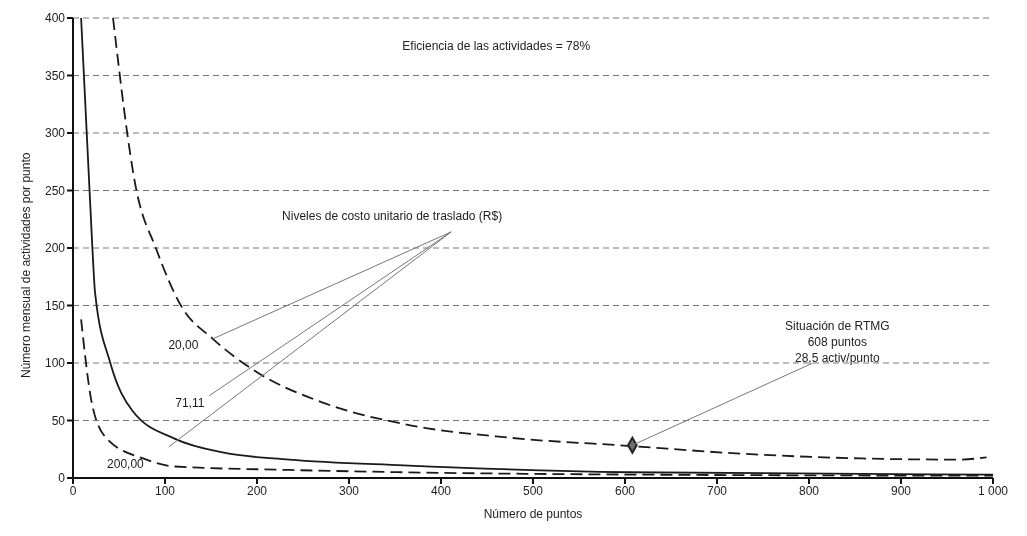  I want to click on y-tick-label: 400, so click(55, 18).